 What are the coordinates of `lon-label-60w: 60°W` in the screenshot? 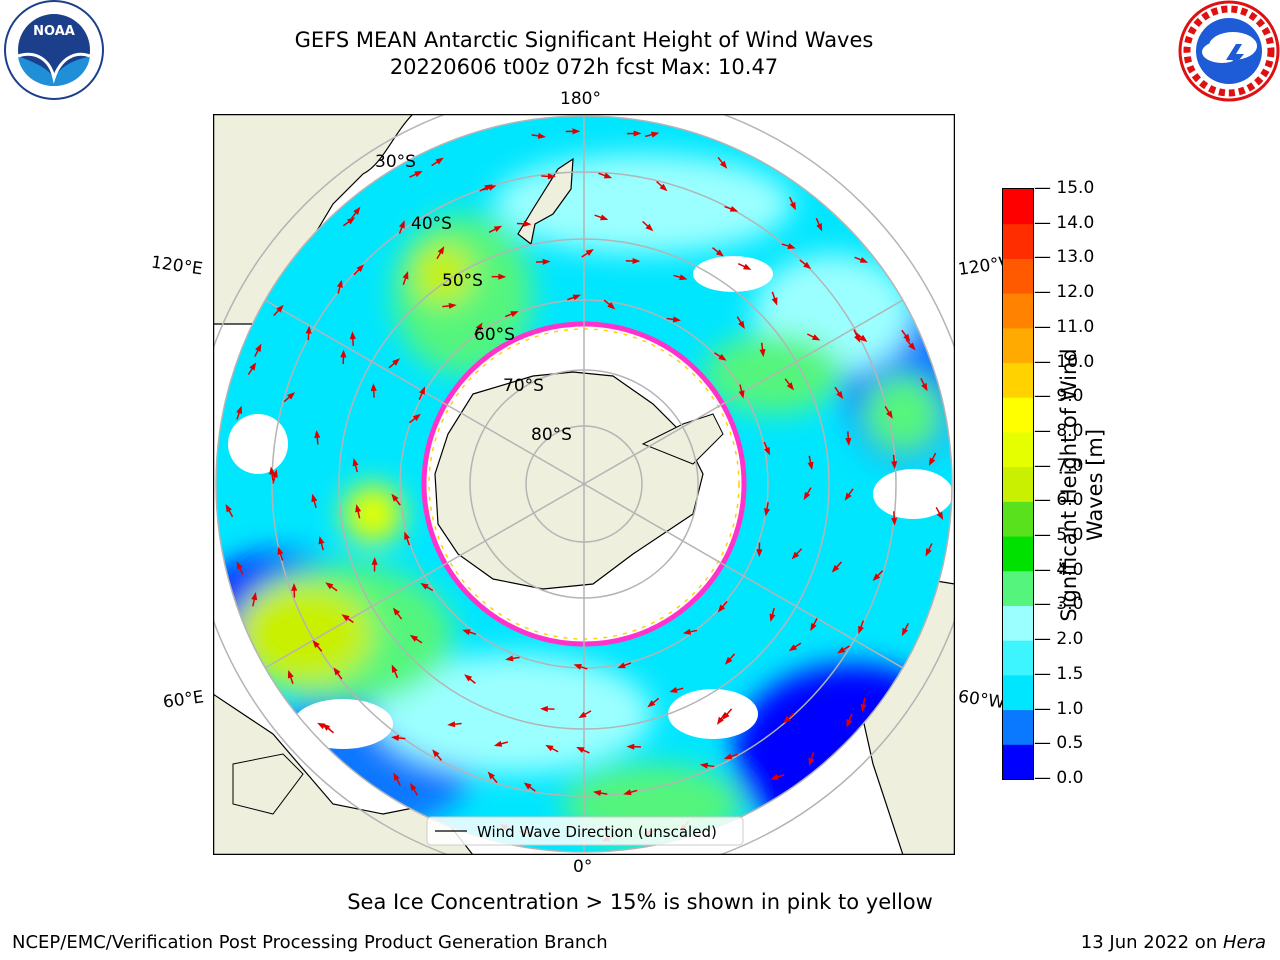 It's located at (981, 700).